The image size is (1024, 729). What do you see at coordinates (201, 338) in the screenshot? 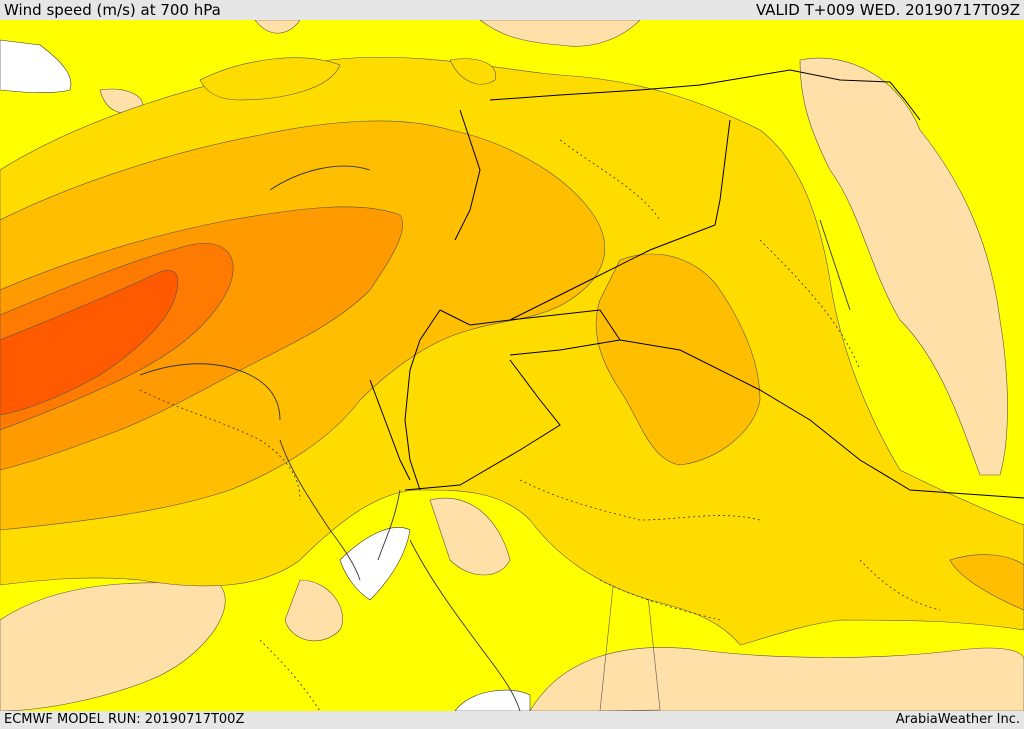
I see `very-strong-wind-regions` at bounding box center [201, 338].